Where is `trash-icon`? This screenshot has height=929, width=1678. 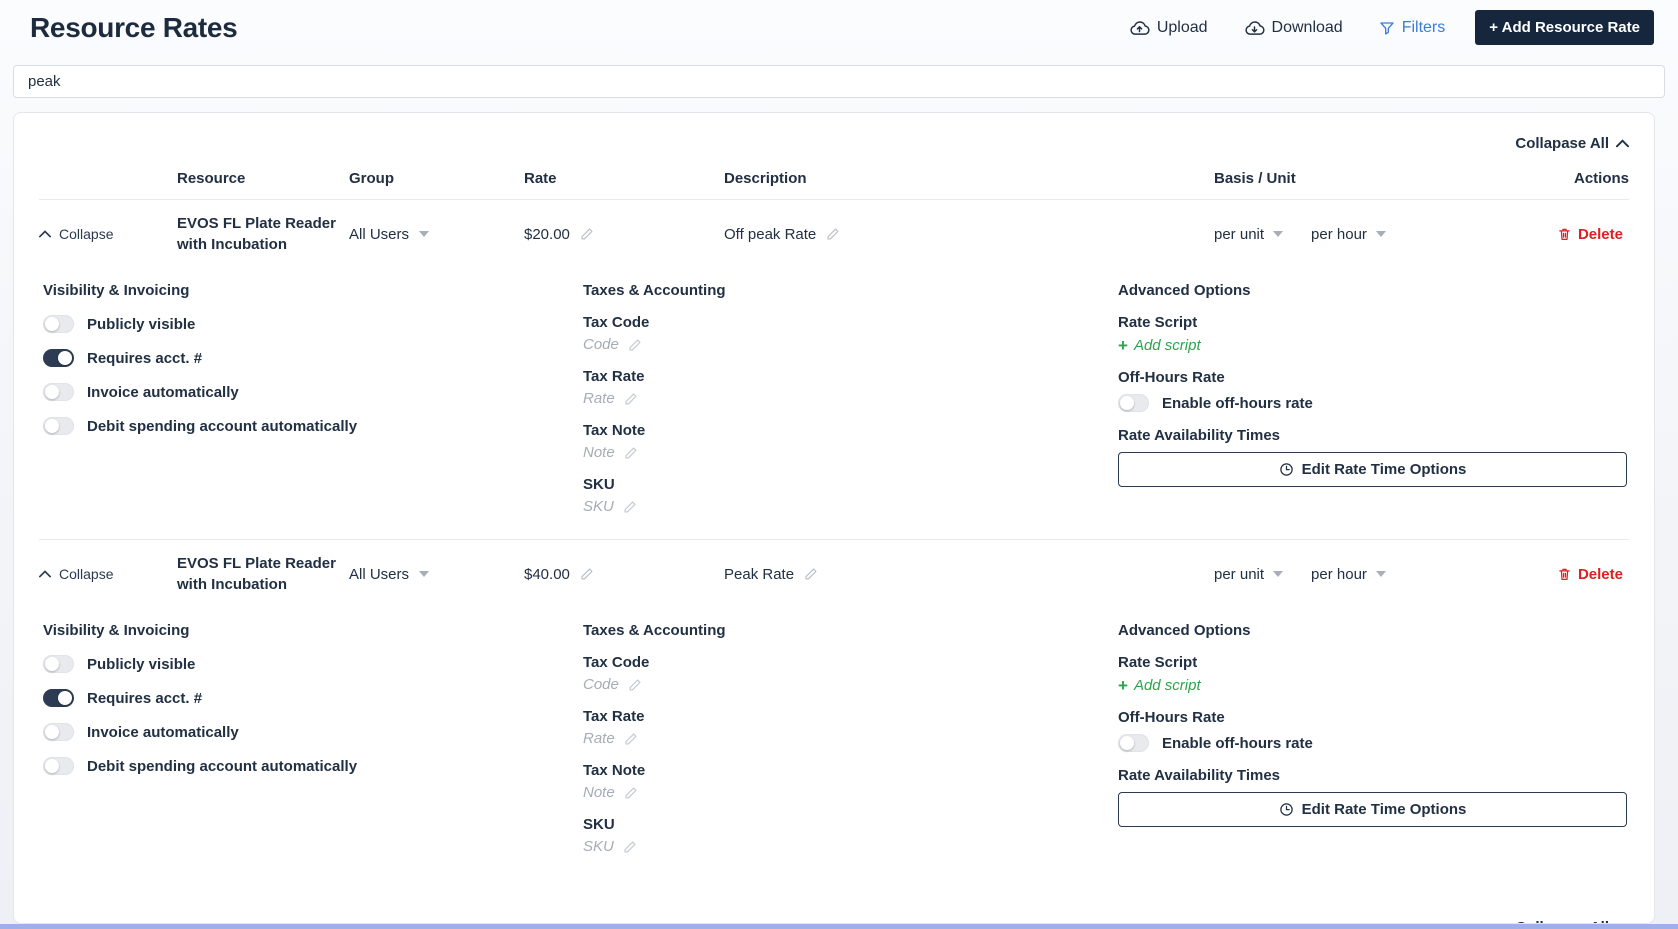 trash-icon is located at coordinates (1564, 574).